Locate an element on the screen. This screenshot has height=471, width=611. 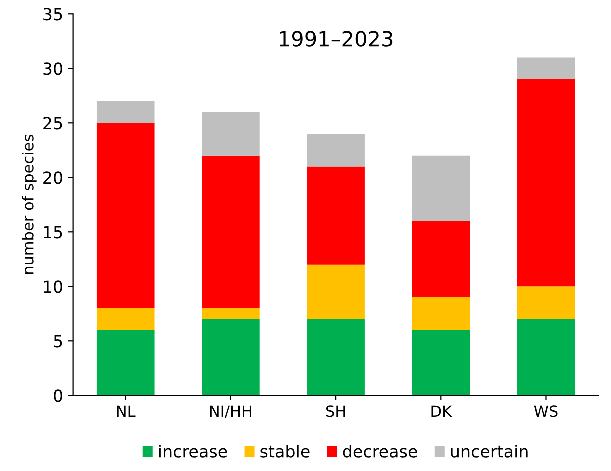
x-tick-label: NI/HH is located at coordinates (231, 412).